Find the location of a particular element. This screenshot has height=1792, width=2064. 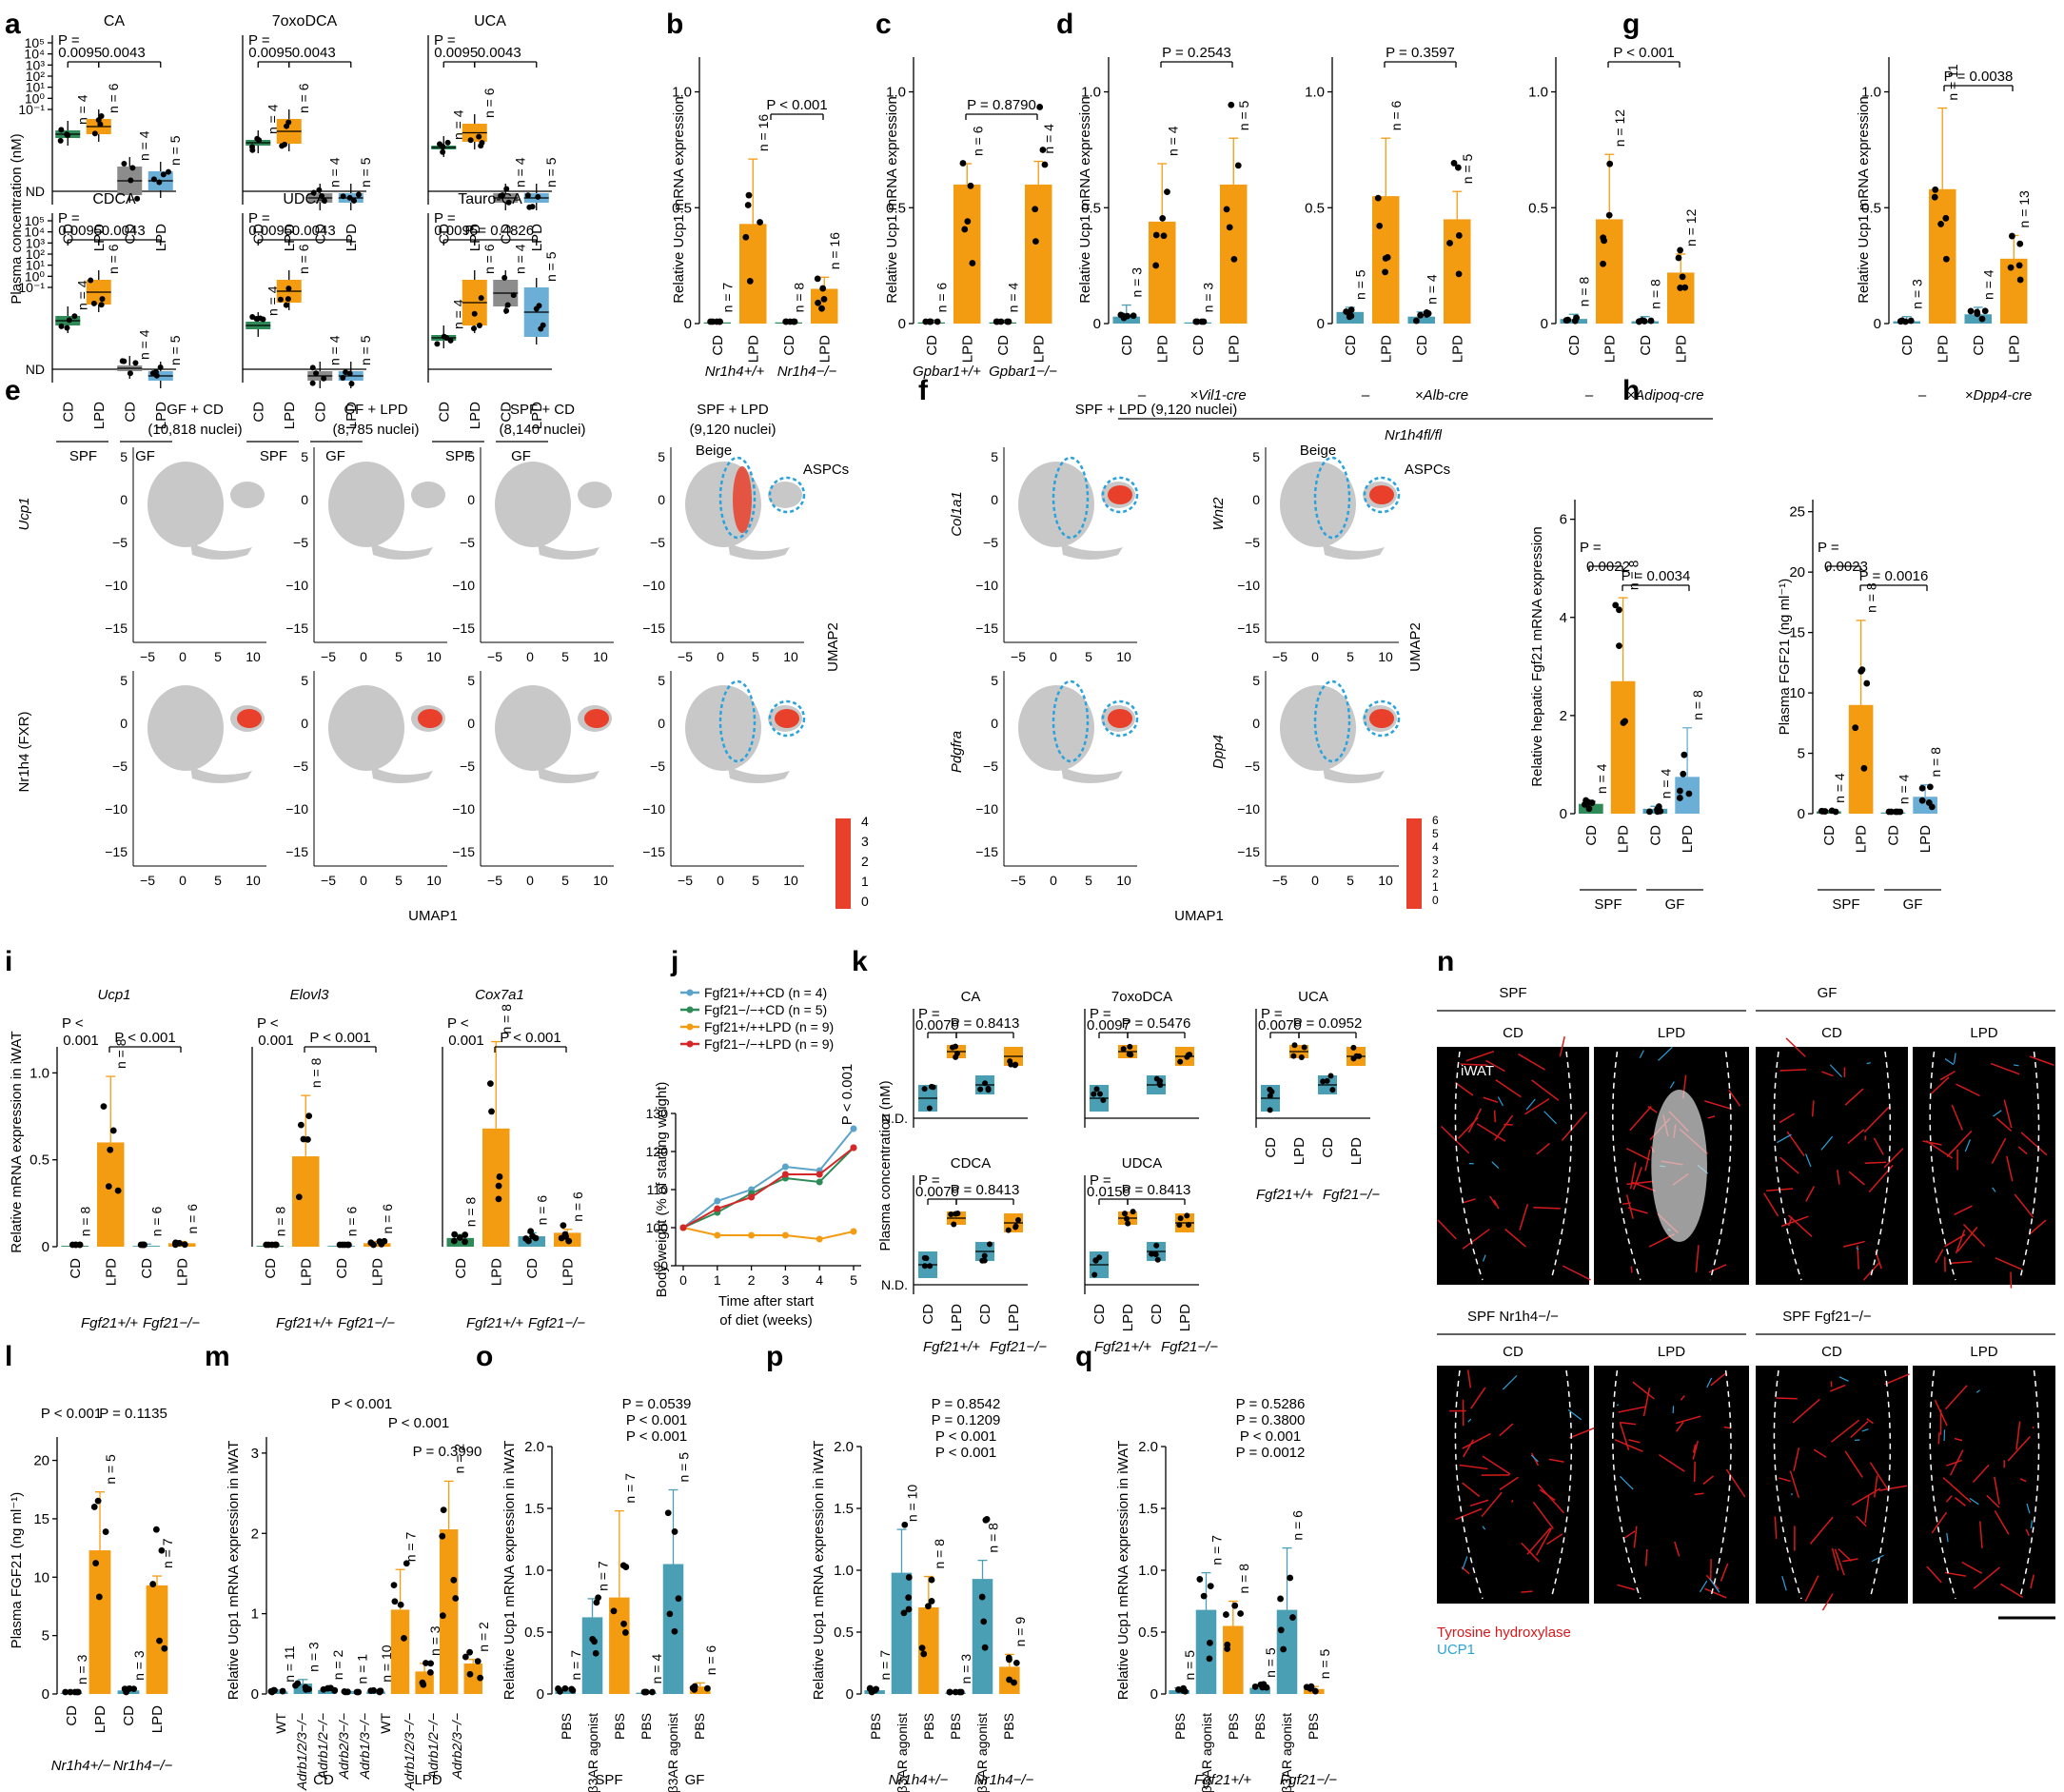

panel-f-col1a1-xtick-label: 5 is located at coordinates (1088, 656).